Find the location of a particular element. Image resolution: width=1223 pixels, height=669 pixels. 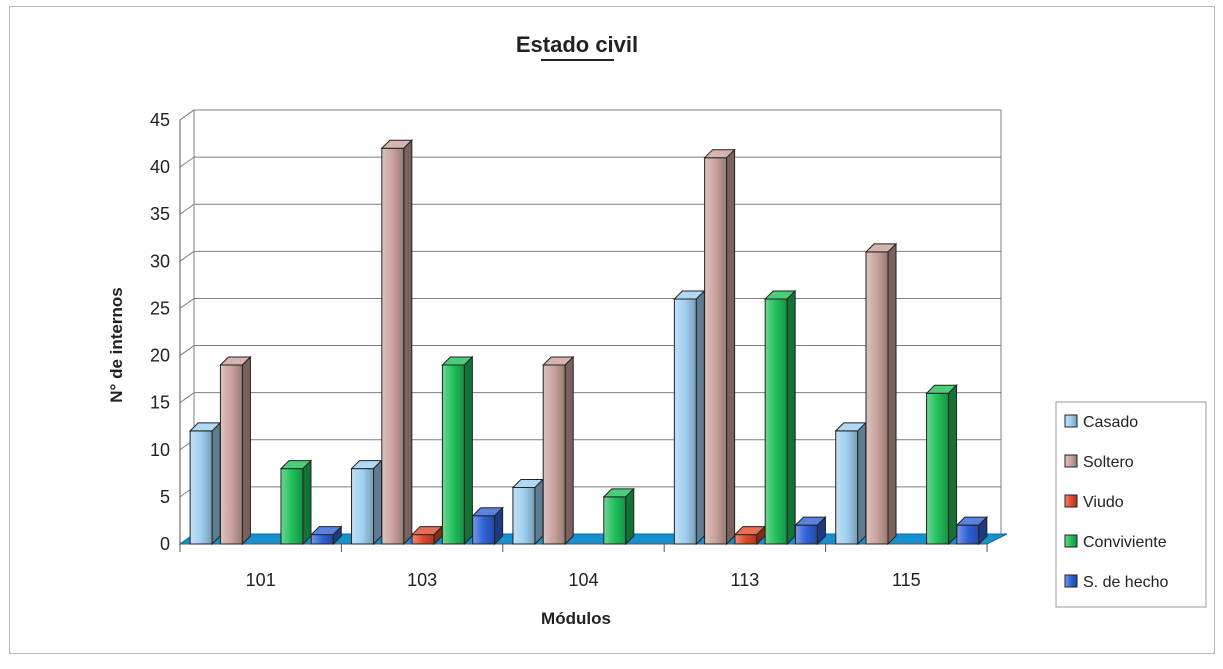

x-tick-label: 103 is located at coordinates (422, 580).